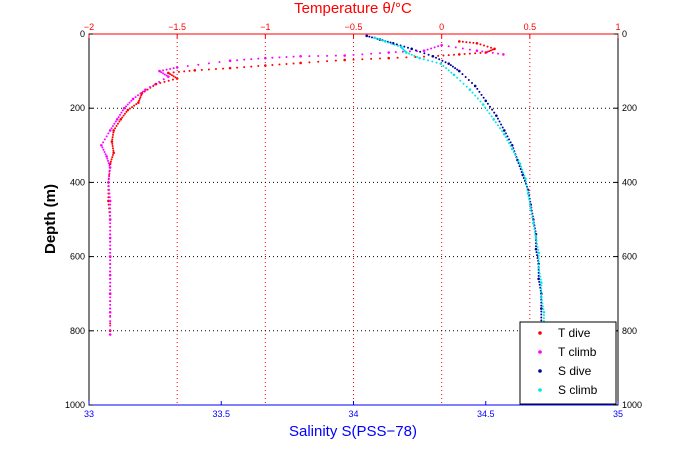 This screenshot has height=454, width=681. What do you see at coordinates (77, 182) in the screenshot?
I see `y-axis-tick-label-left: 400` at bounding box center [77, 182].